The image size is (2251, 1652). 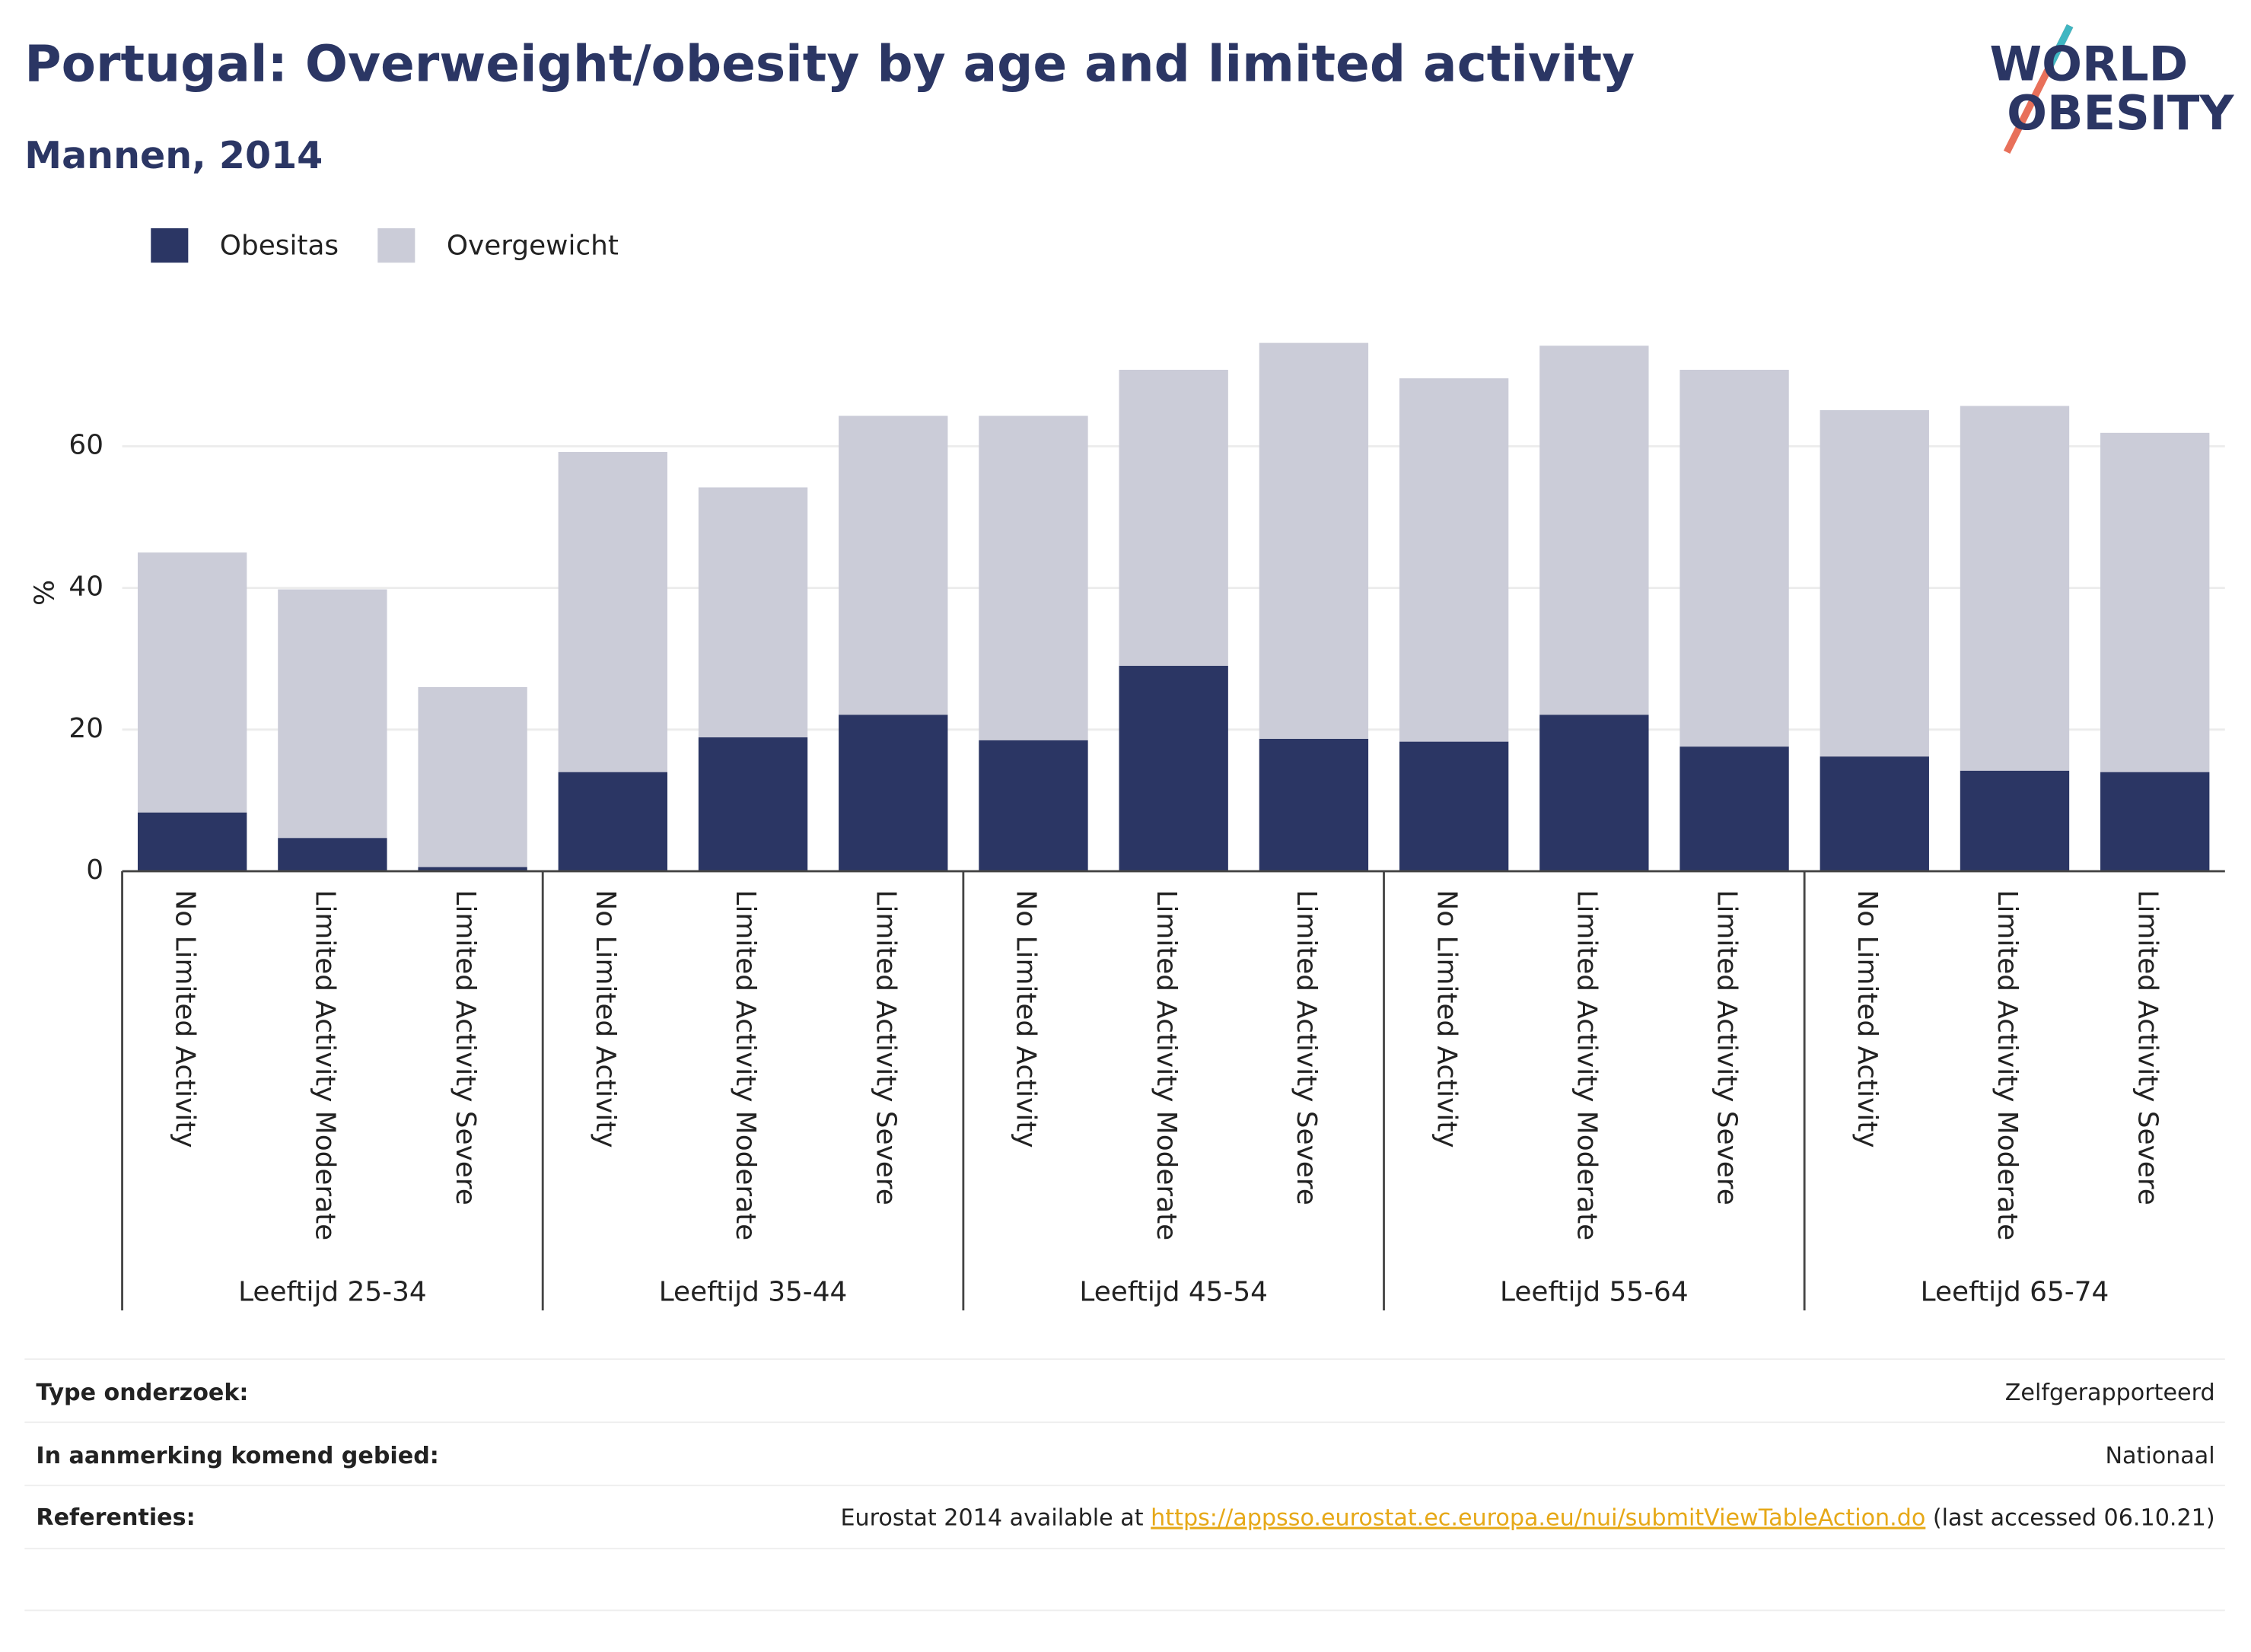 I want to click on logo: WORLD OBESITY, so click(x=2111, y=89).